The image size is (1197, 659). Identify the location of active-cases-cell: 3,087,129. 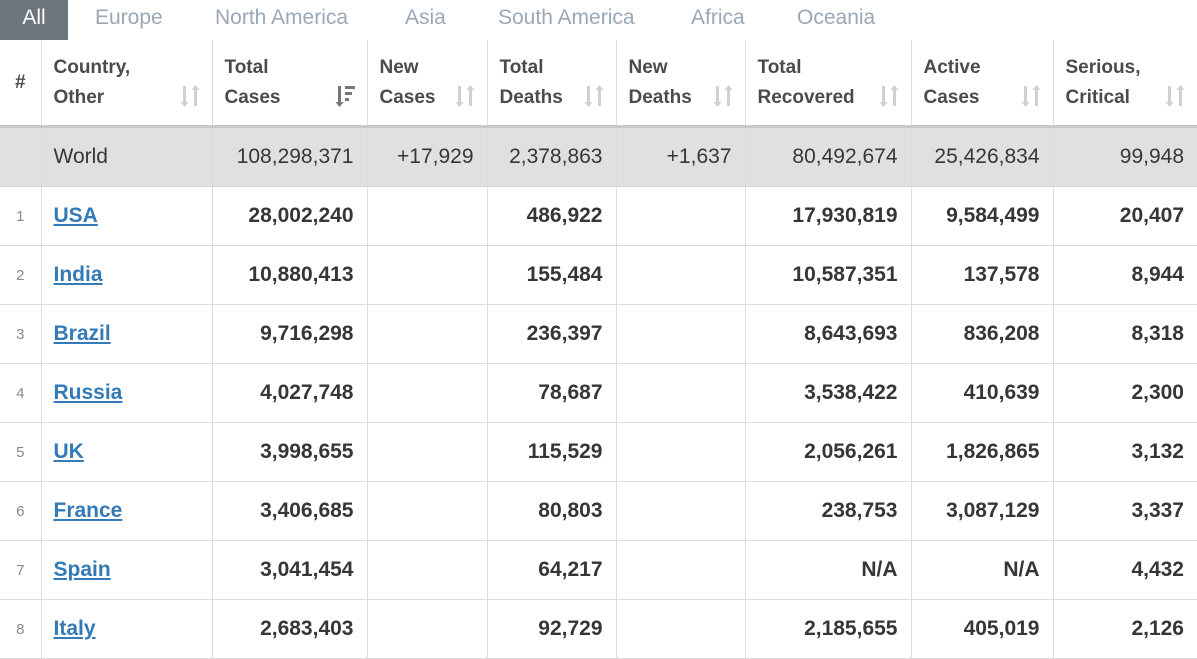
(982, 511).